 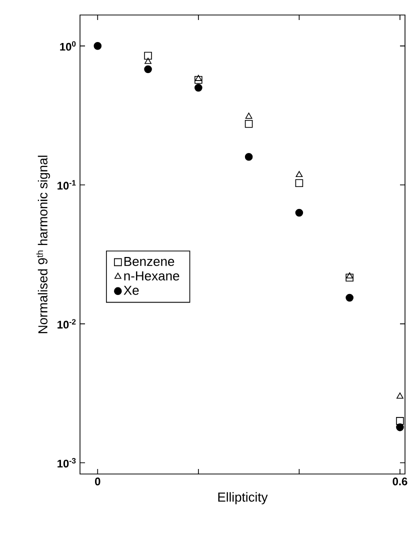 What do you see at coordinates (400, 482) in the screenshot?
I see `x-tick-label: 0.6` at bounding box center [400, 482].